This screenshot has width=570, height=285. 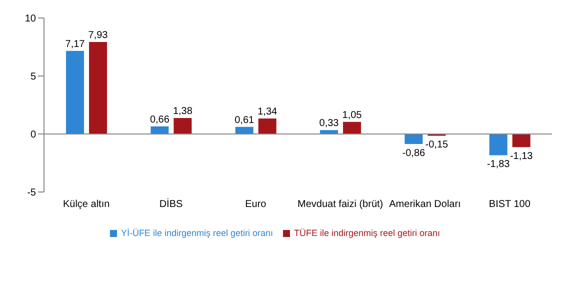 What do you see at coordinates (75, 44) in the screenshot?
I see `text: 7,17` at bounding box center [75, 44].